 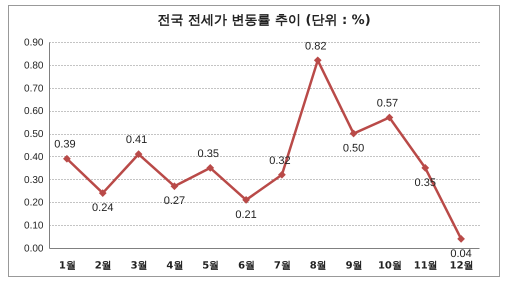 I want to click on y-tick-label: 0.20, so click(x=34, y=203).